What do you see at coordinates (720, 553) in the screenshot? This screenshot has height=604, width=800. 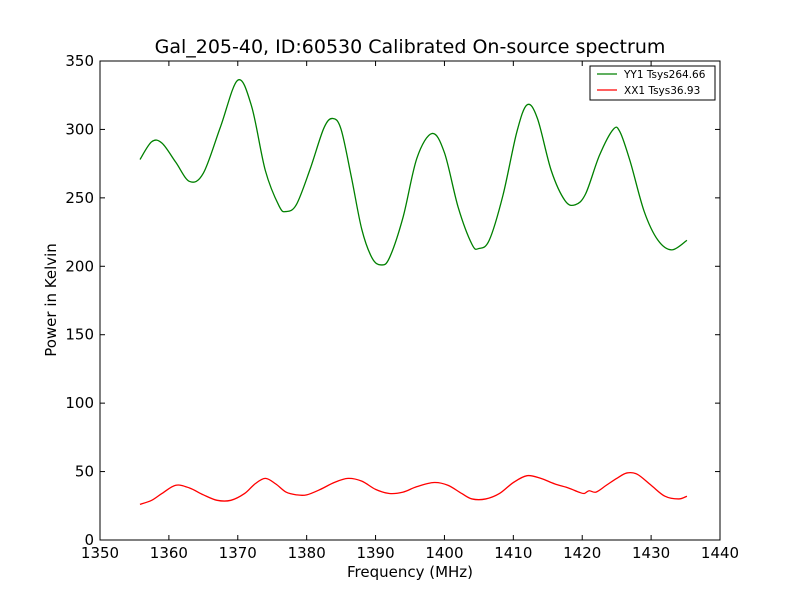 I see `x-tick-label: 1440` at bounding box center [720, 553].